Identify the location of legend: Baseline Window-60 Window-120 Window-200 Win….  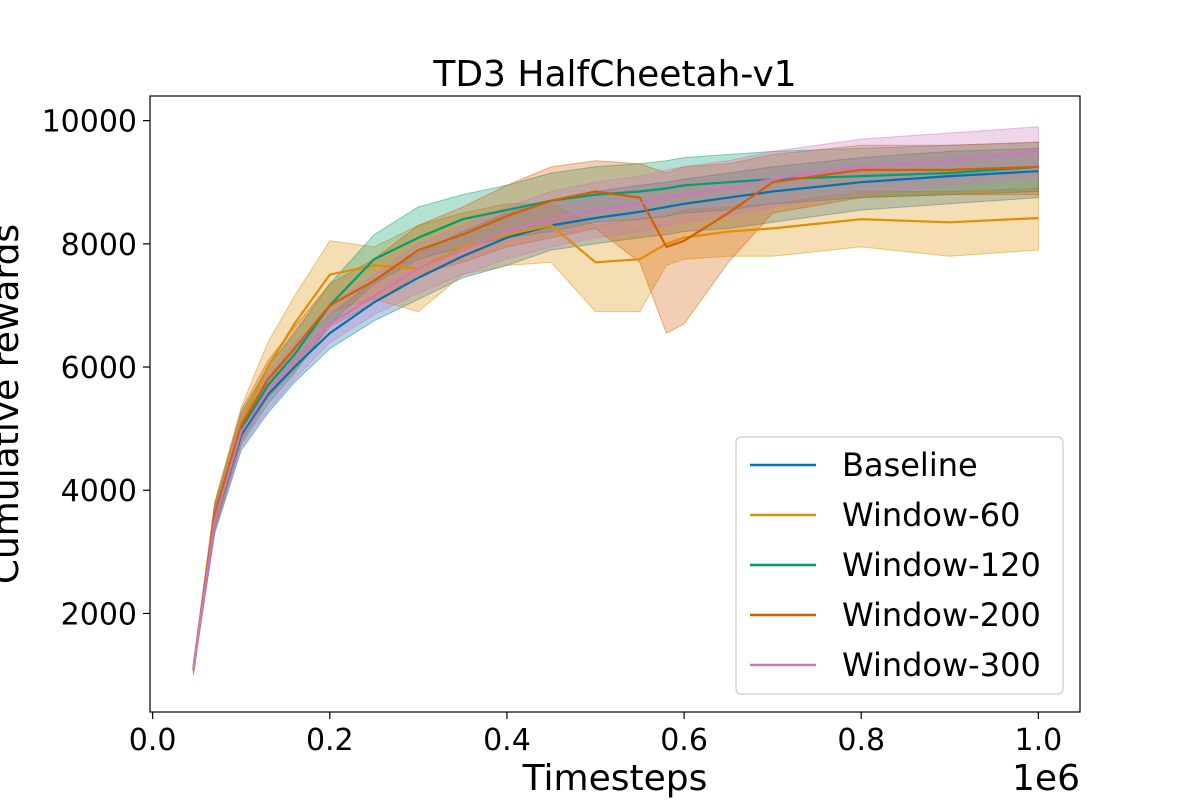
(899, 565).